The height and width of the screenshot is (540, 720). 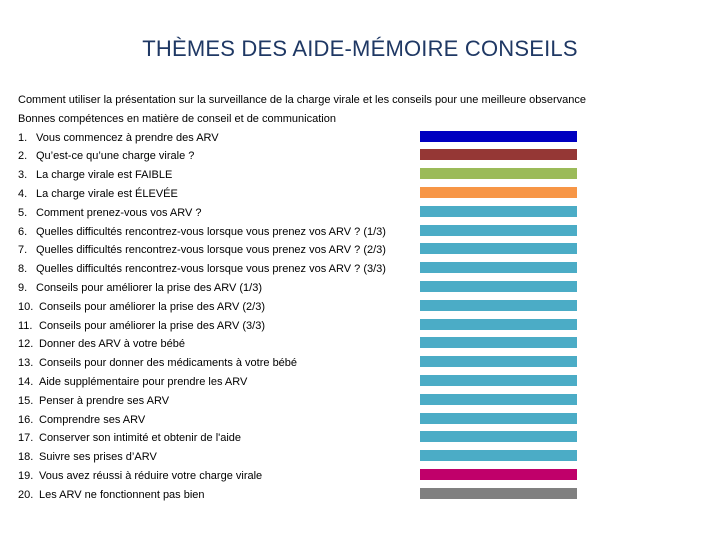 What do you see at coordinates (26, 494) in the screenshot?
I see `topic-number: 20.` at bounding box center [26, 494].